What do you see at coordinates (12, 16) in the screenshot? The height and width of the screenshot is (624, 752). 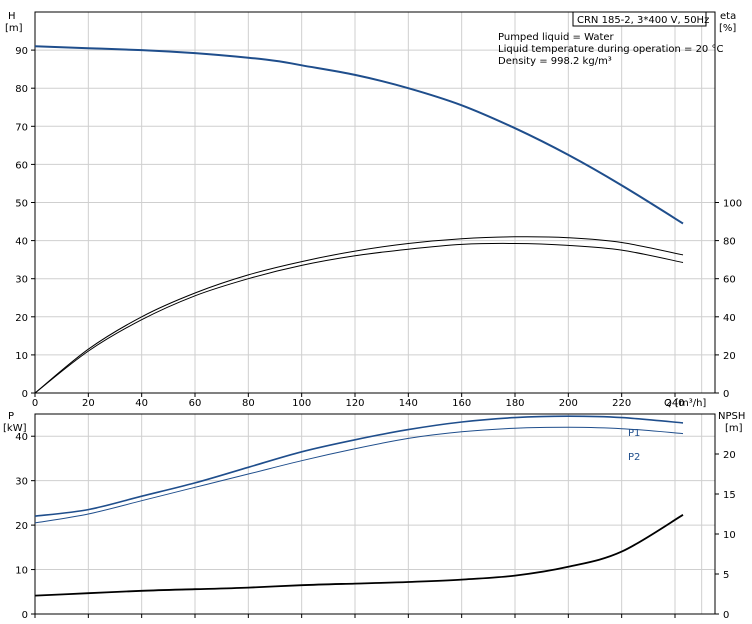 I see `y-axis-label-h: H` at bounding box center [12, 16].